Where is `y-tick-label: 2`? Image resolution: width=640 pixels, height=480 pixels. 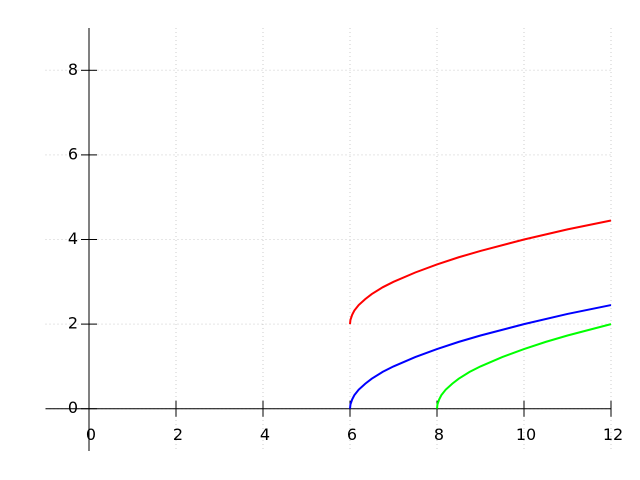 y-tick-label: 2 is located at coordinates (73, 323).